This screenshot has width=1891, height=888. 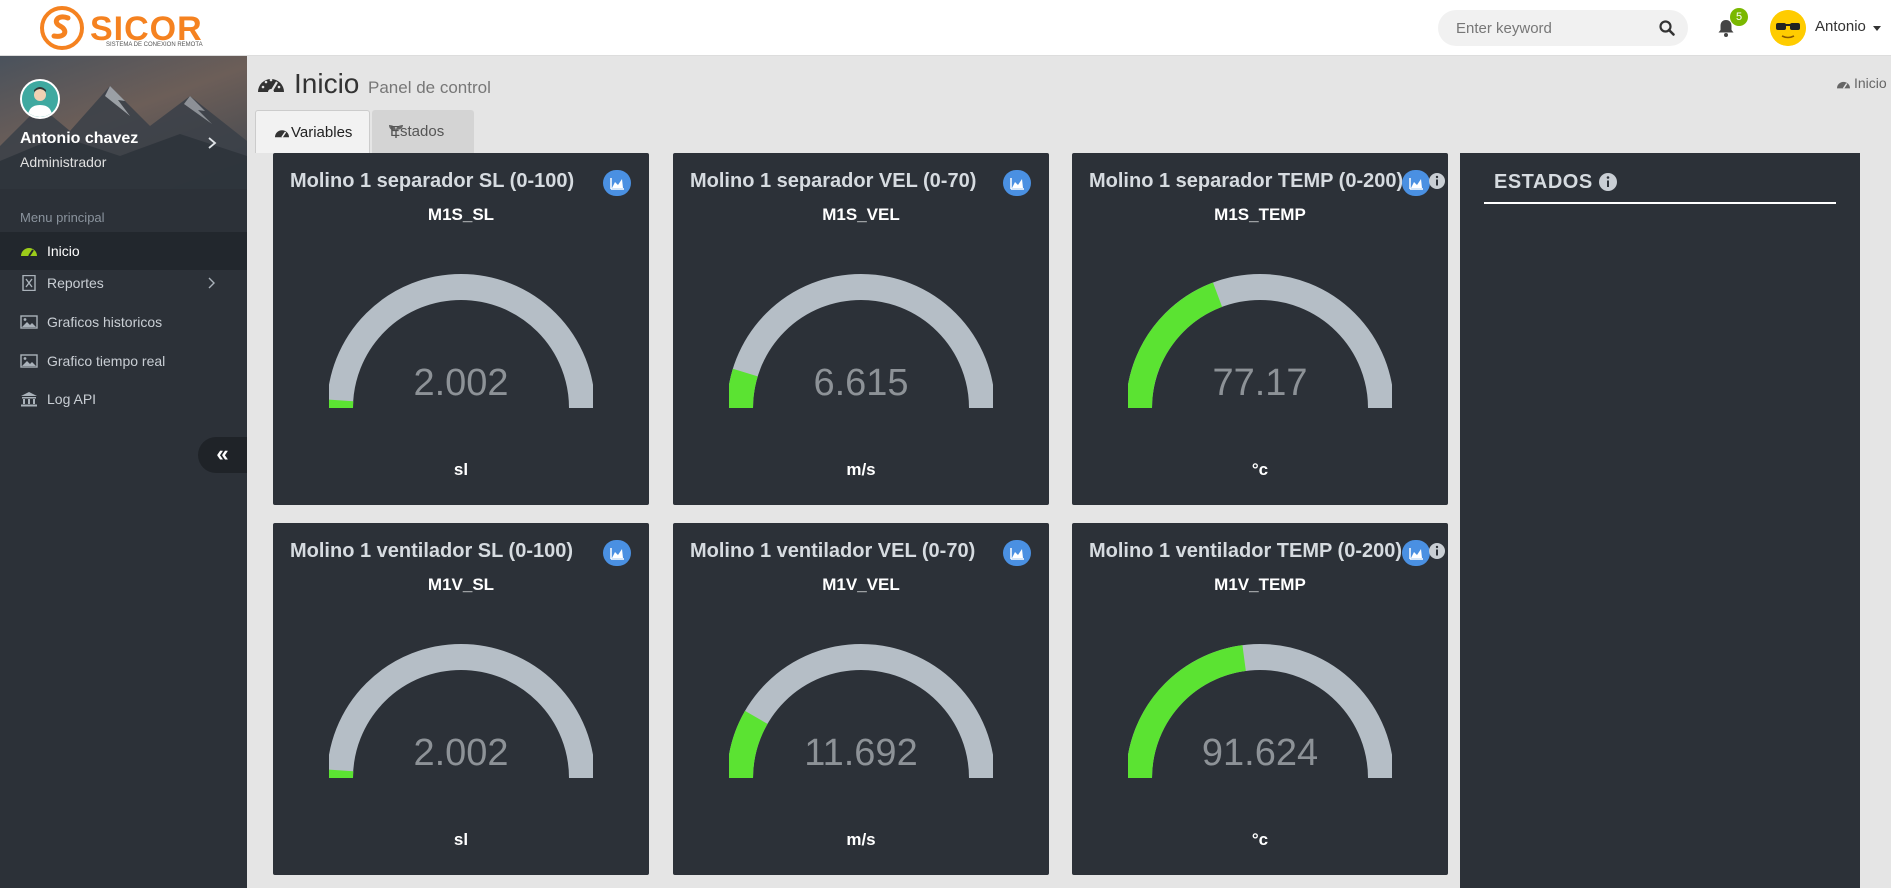 I want to click on caret-down-icon, so click(x=1877, y=28).